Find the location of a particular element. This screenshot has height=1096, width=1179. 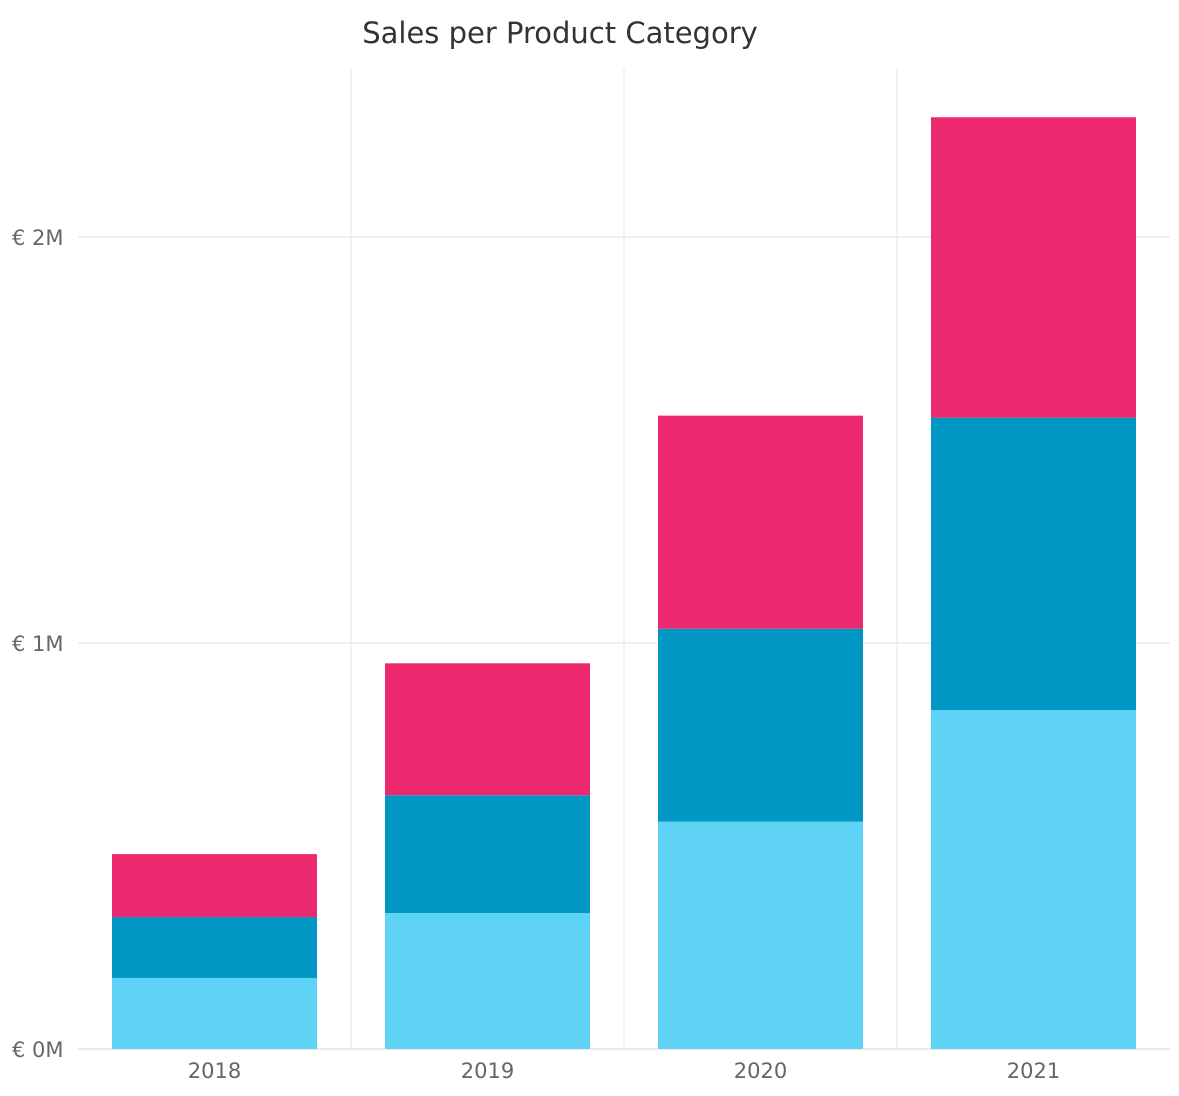

chart-title: Sales per Product Category is located at coordinates (560, 33).